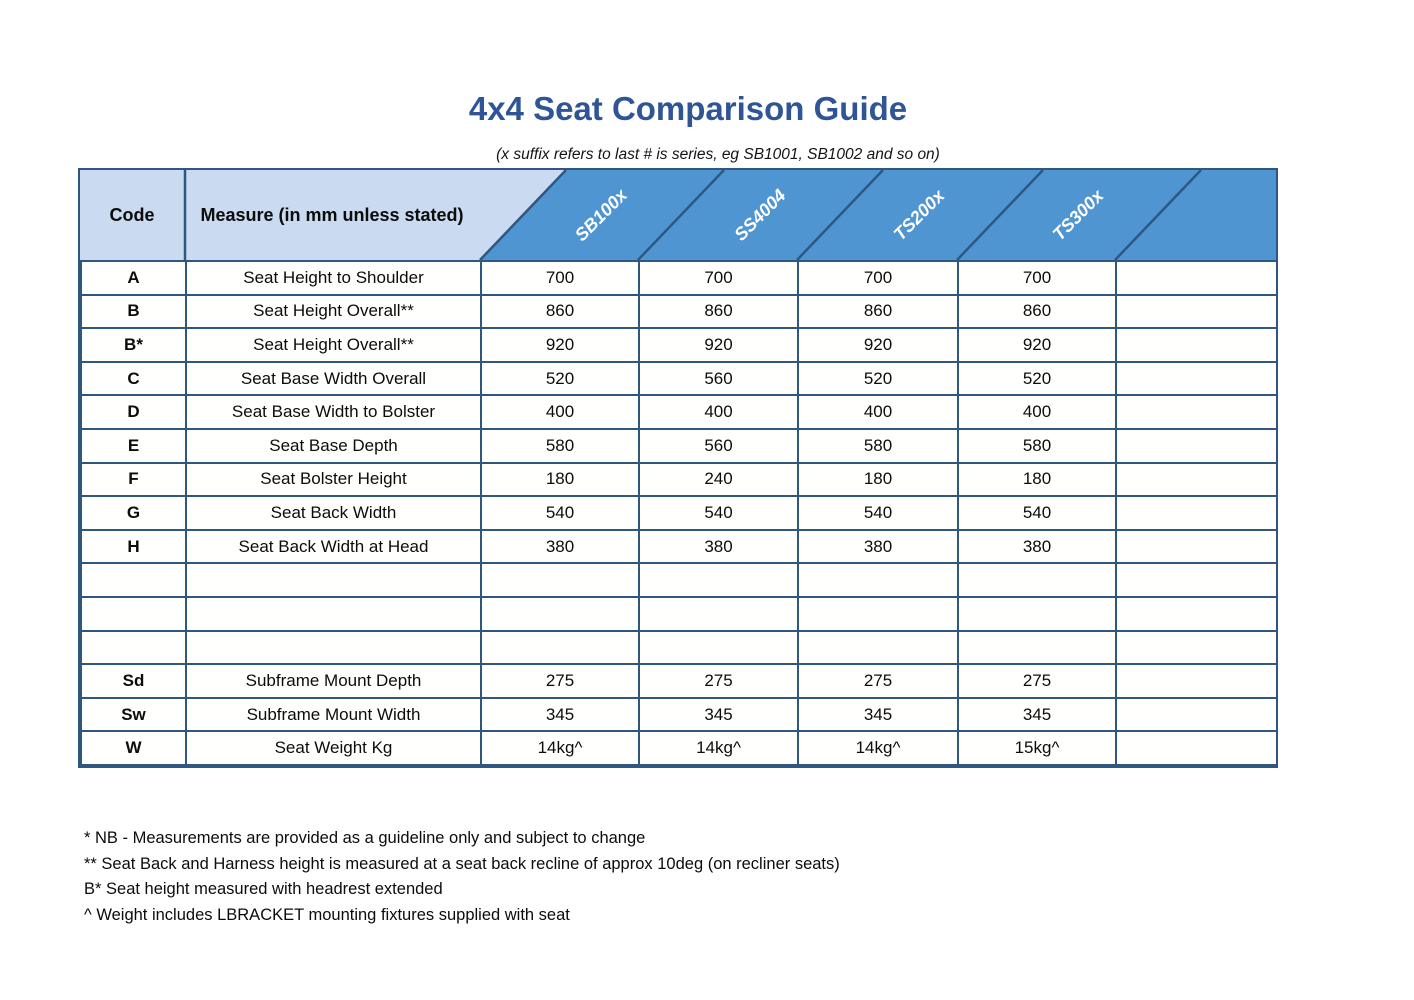 The width and height of the screenshot is (1414, 1000). What do you see at coordinates (718, 479) in the screenshot?
I see `value-cell: 240` at bounding box center [718, 479].